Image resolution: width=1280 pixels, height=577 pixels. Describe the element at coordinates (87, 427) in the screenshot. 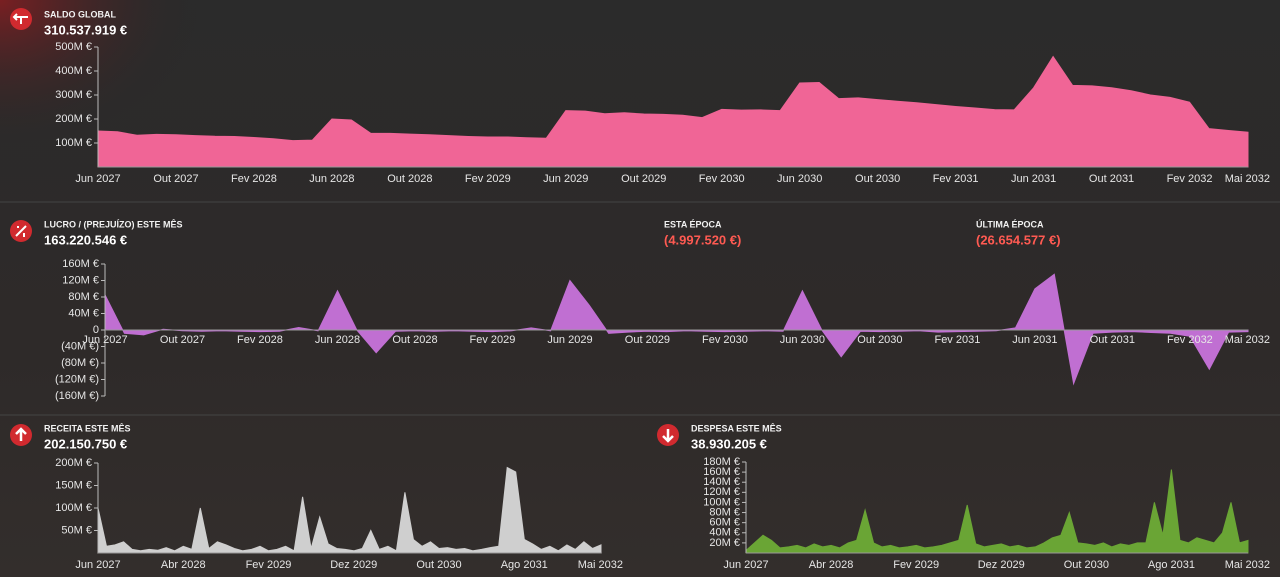

I see `chart-title: RECEITA ESTE MÊS` at that location.